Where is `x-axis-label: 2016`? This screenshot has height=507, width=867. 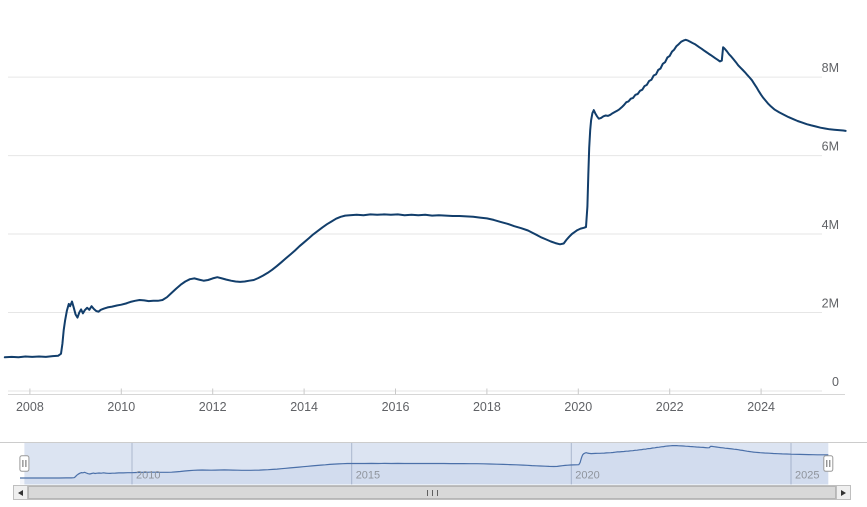
x-axis-label: 2016 is located at coordinates (396, 407).